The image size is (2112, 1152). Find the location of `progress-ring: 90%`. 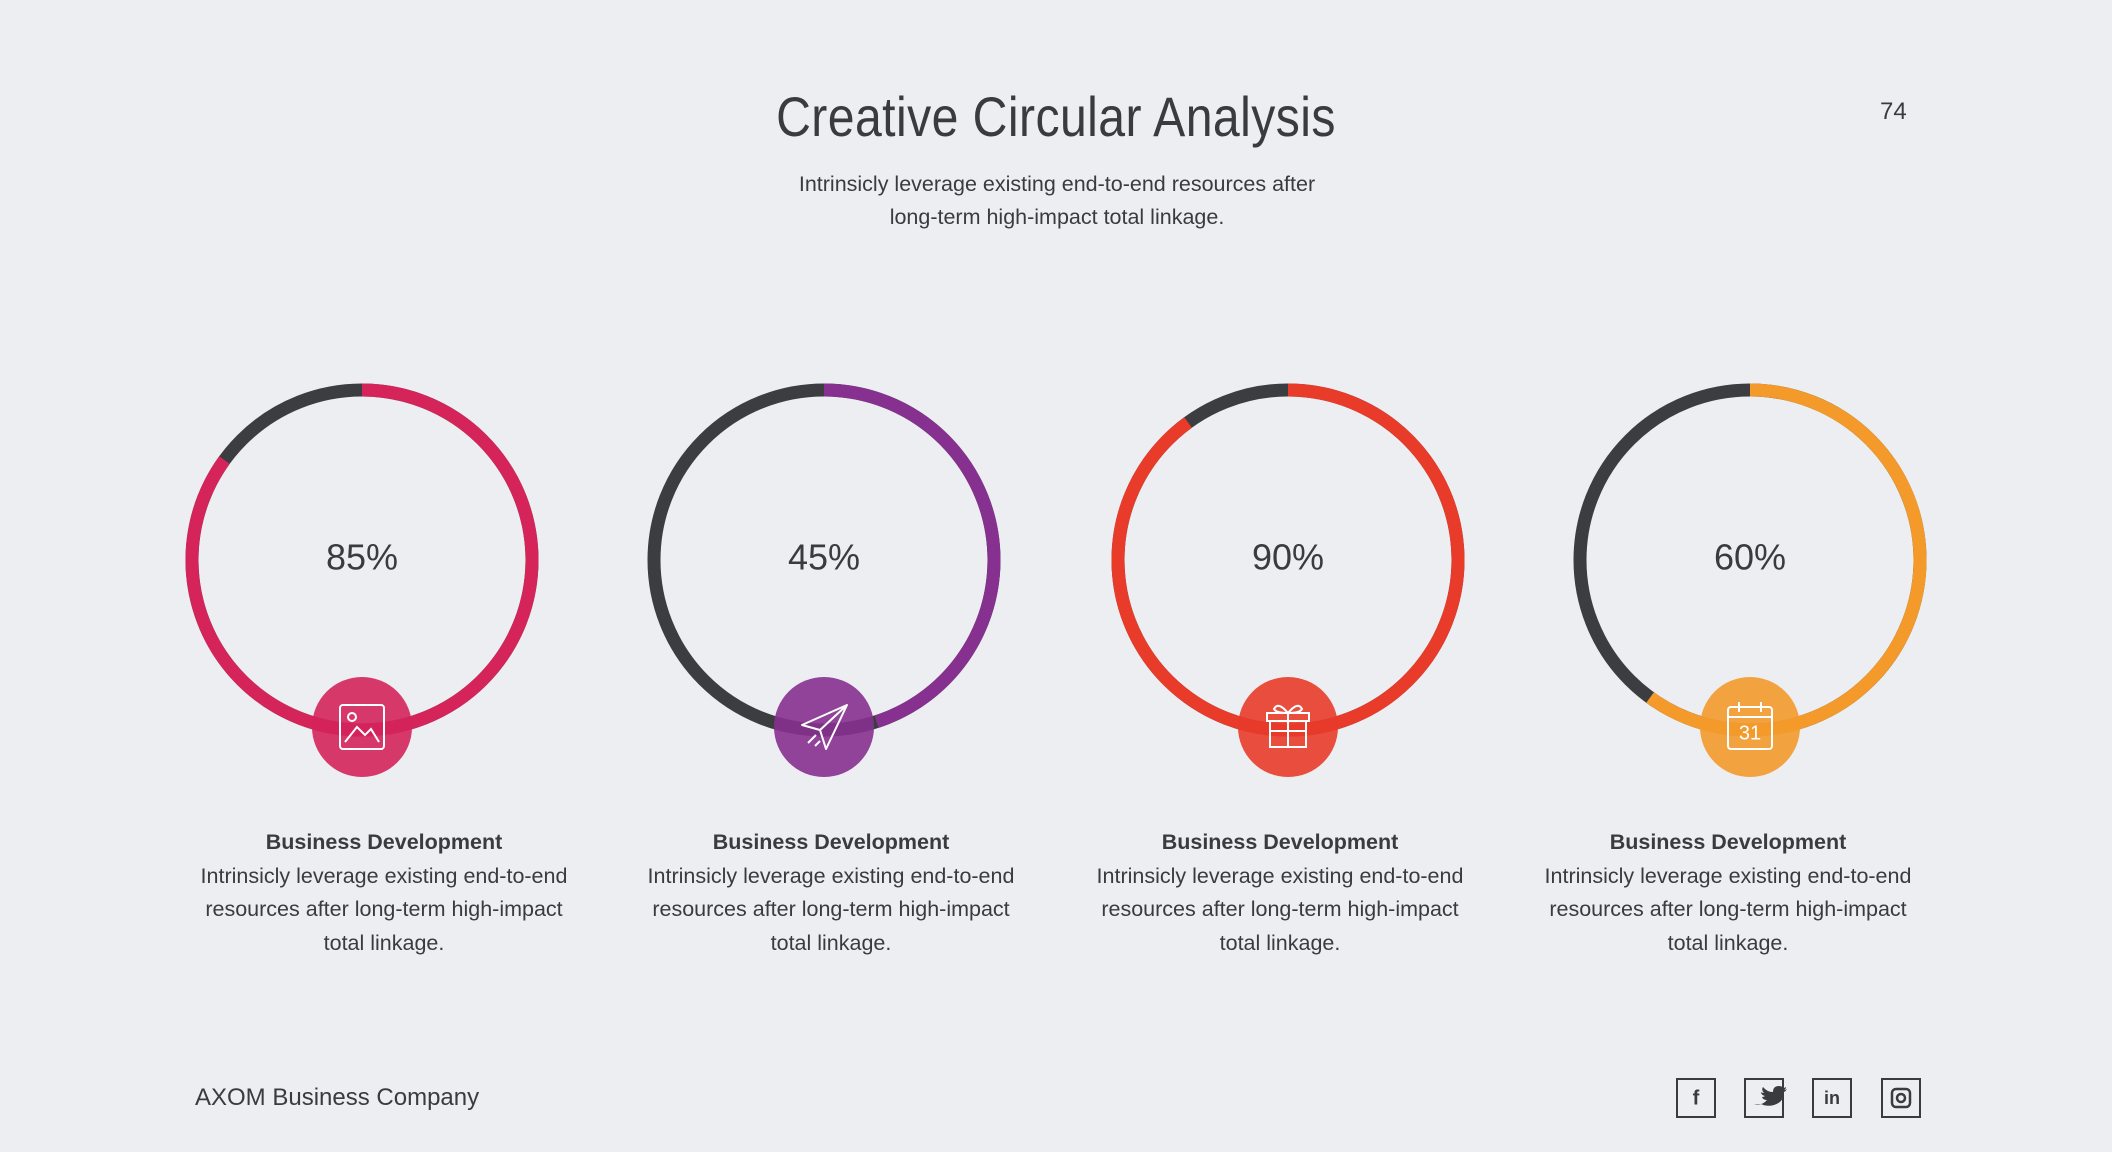

progress-ring: 90% is located at coordinates (1288, 580).